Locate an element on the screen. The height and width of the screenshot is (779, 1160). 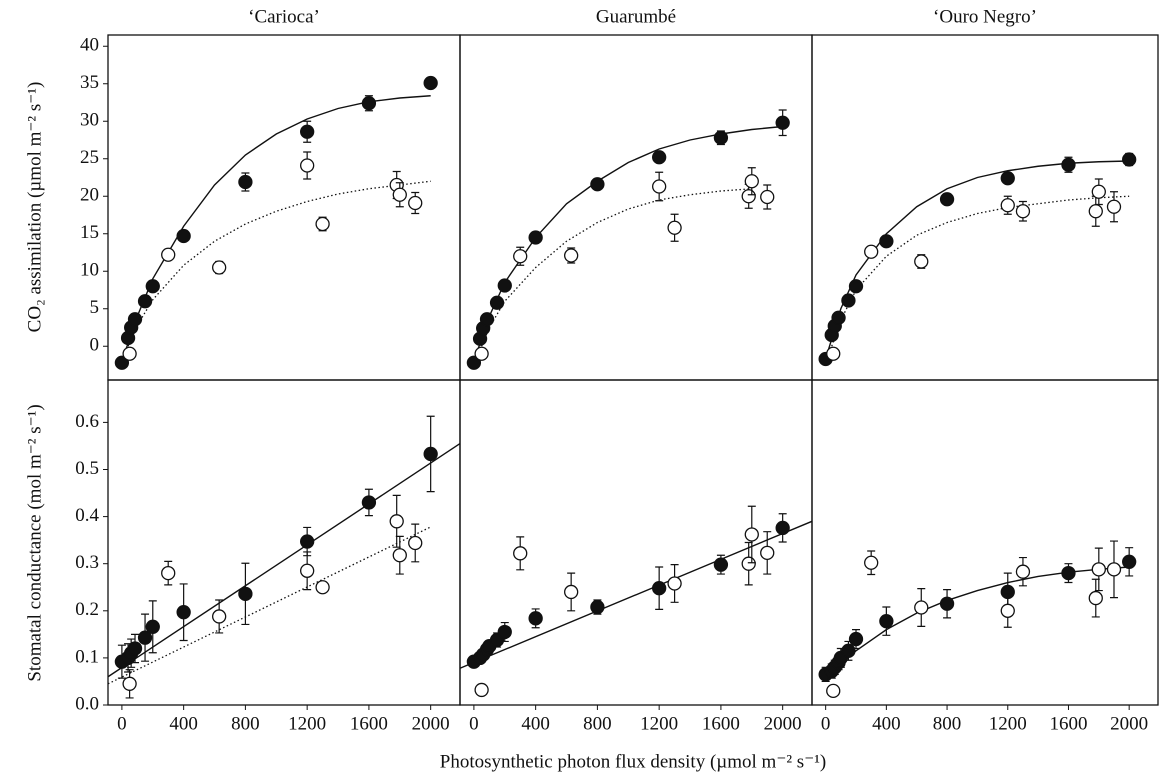
y-tick-label: 0.6 is located at coordinates (87, 421).